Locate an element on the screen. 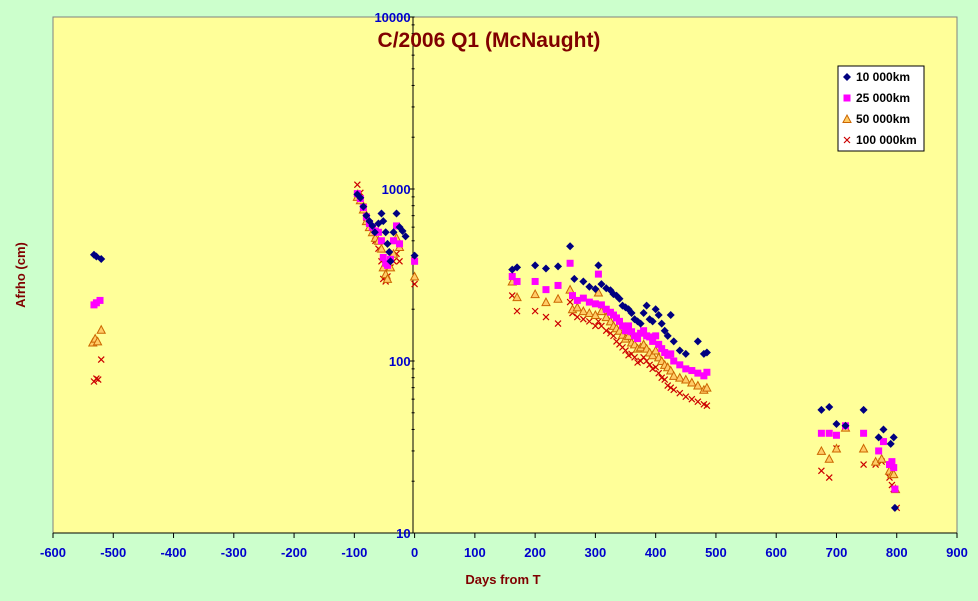 The height and width of the screenshot is (601, 978). chart-title: C/2006 Q1 (McNaught) is located at coordinates (489, 40).